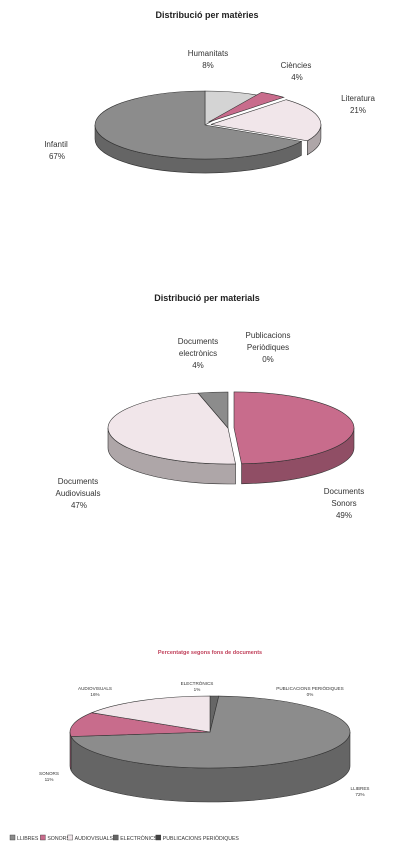 Image resolution: width=415 pixels, height=850 pixels. I want to click on slice-documents-audiovisuals, so click(171, 428).